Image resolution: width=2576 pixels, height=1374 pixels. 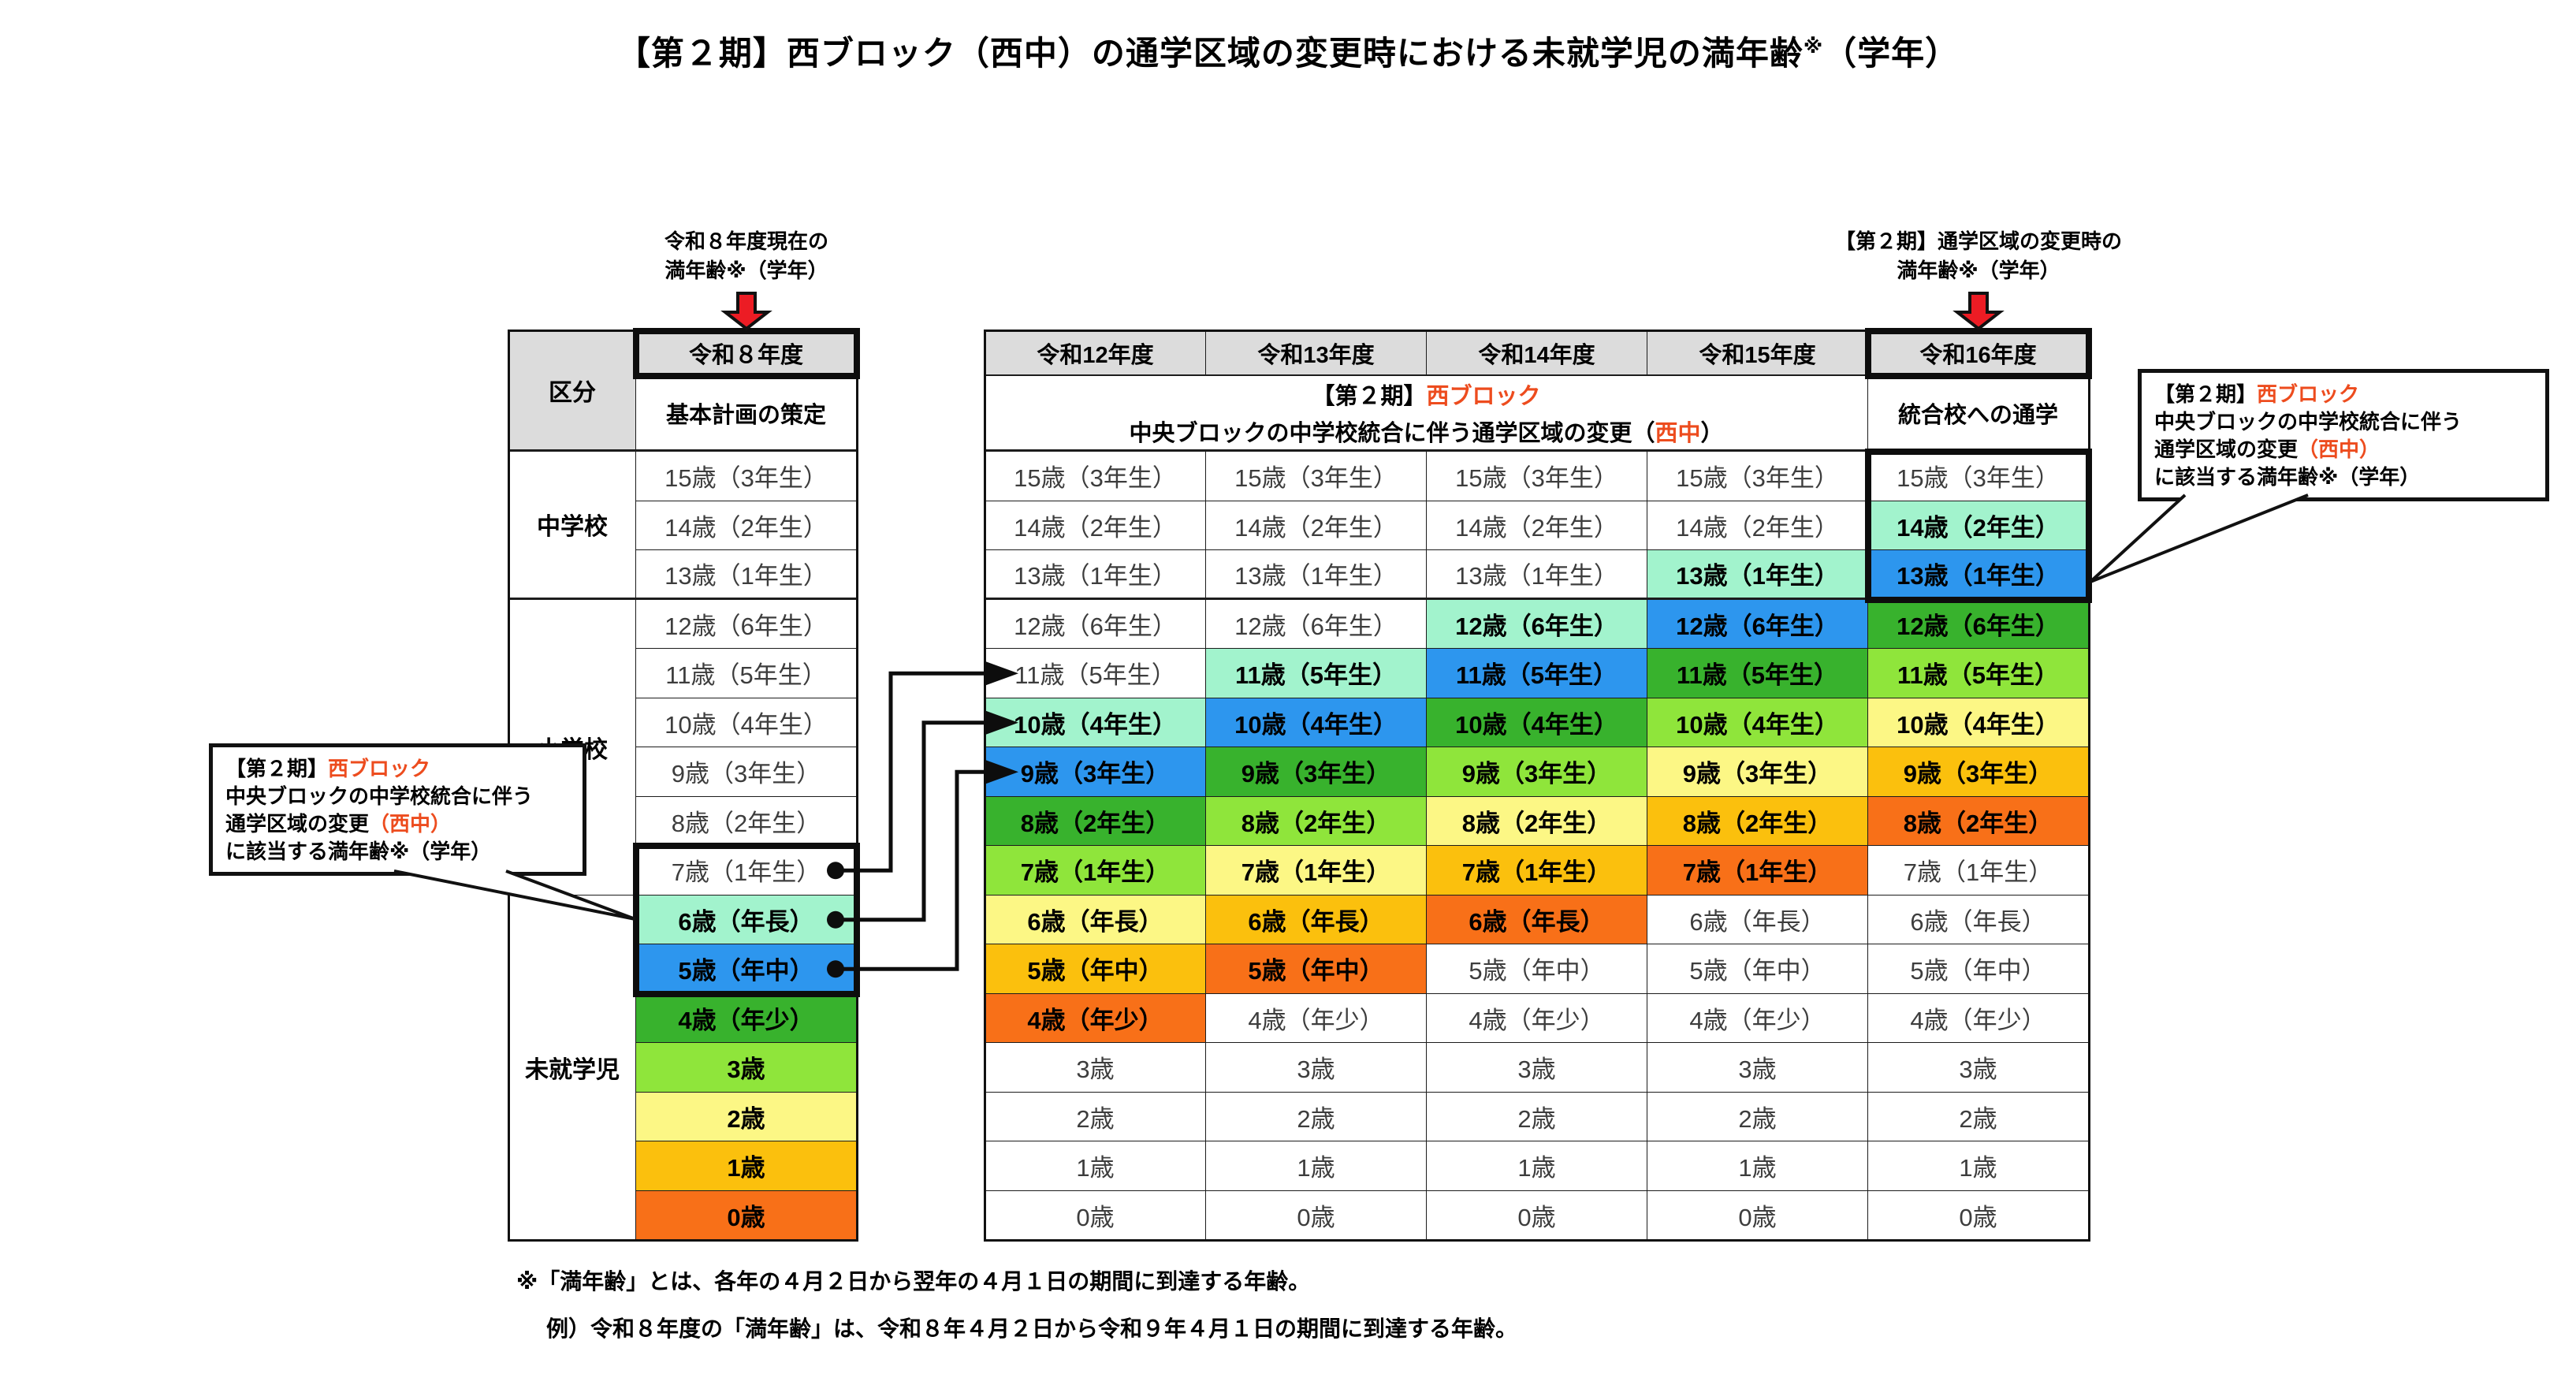 I want to click on age-cell-y0: 2歳, so click(x=1095, y=1116).